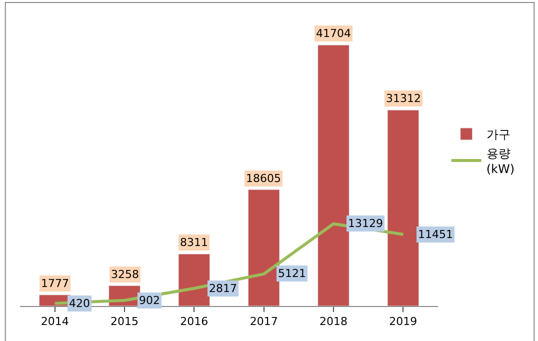 Image resolution: width=538 pixels, height=341 pixels. I want to click on data-label: 5121, so click(292, 273).